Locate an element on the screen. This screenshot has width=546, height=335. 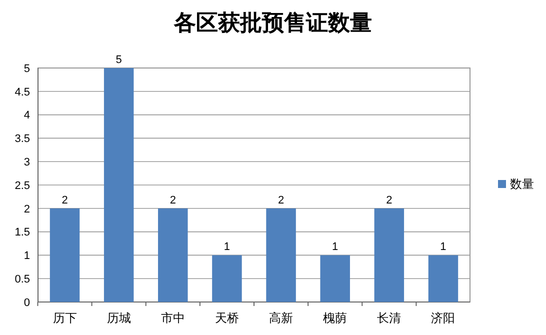
y-tick-label: 3 is located at coordinates (27, 162).